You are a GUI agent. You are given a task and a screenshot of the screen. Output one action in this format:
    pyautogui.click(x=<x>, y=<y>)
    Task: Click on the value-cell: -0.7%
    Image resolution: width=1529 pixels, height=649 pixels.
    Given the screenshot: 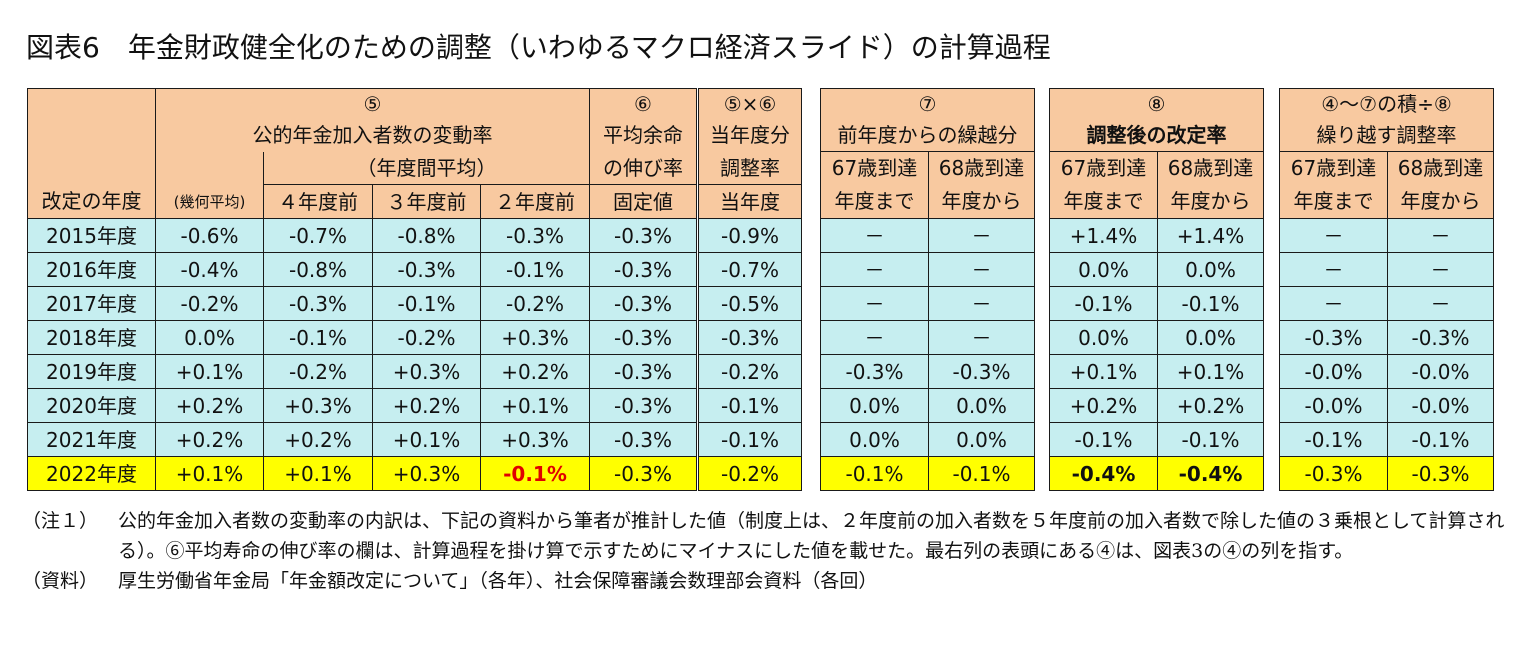 What is the action you would take?
    pyautogui.click(x=749, y=269)
    